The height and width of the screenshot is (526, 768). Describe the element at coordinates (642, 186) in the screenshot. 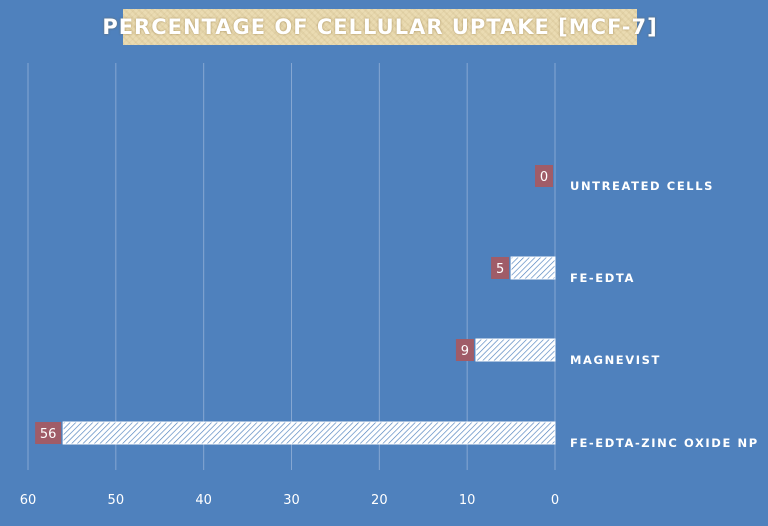

I see `category-label: UNTREATED CELLS` at that location.